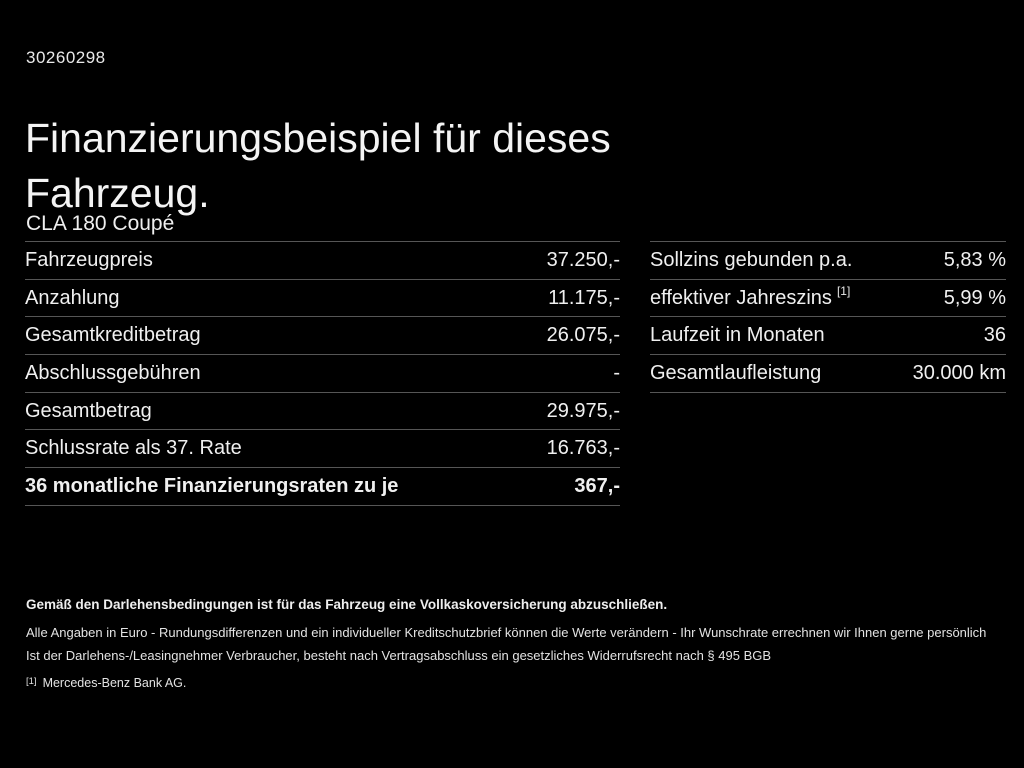 The image size is (1024, 768). What do you see at coordinates (322, 335) in the screenshot?
I see `finance-table-row: Gesamtkreditbetrag 26.075,-` at bounding box center [322, 335].